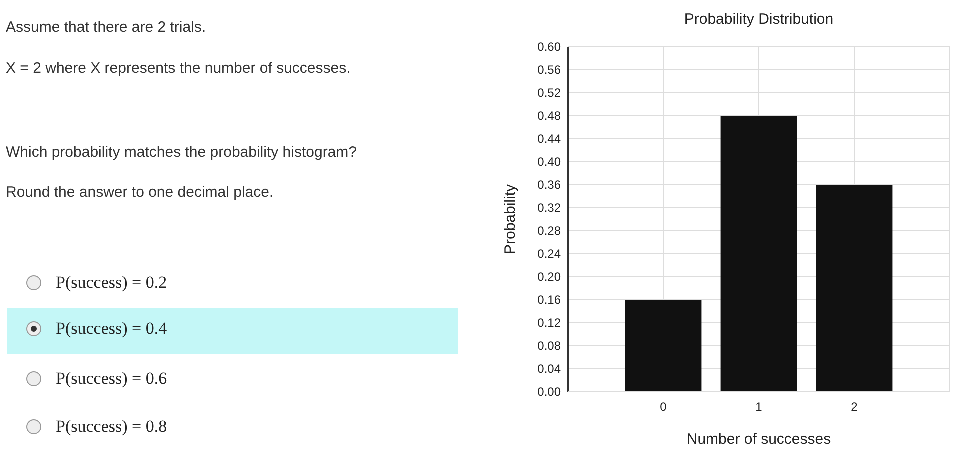  I want to click on y-tick-label: 0.24, so click(550, 254).